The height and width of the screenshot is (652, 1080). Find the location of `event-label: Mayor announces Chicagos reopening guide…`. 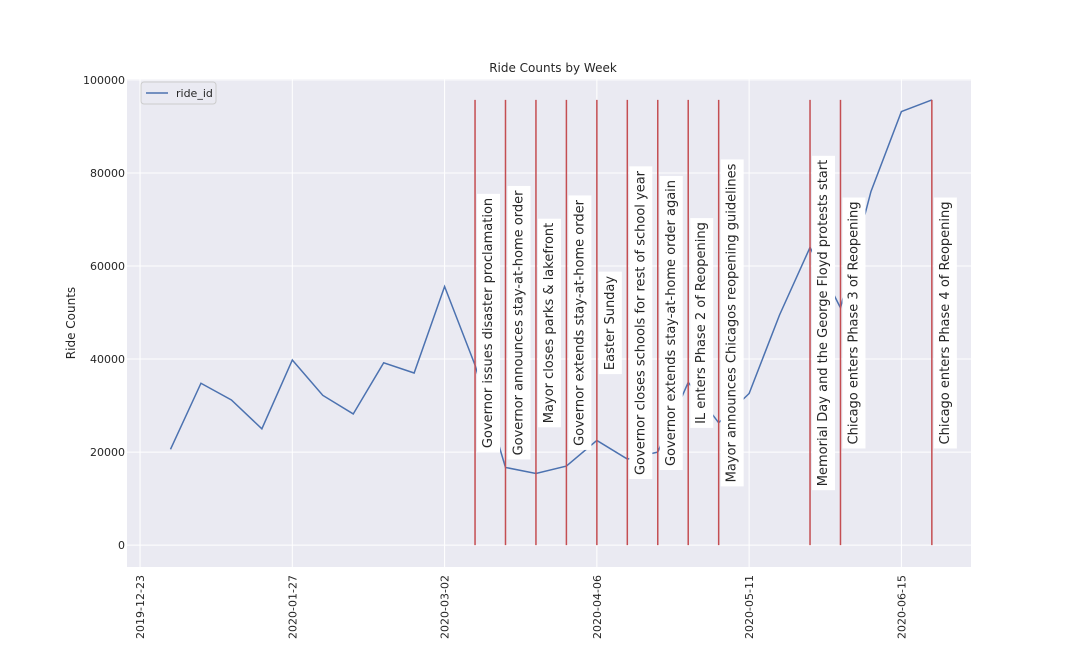

event-label: Mayor announces Chicagos reopening guide… is located at coordinates (732, 322).